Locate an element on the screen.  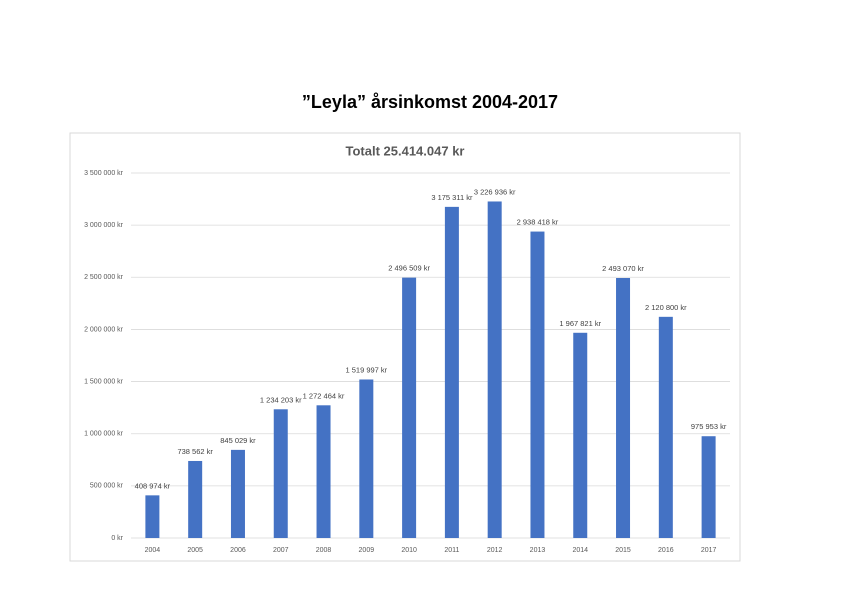
chart-title: Totalt 25.414.047 kr is located at coordinates (405, 150).